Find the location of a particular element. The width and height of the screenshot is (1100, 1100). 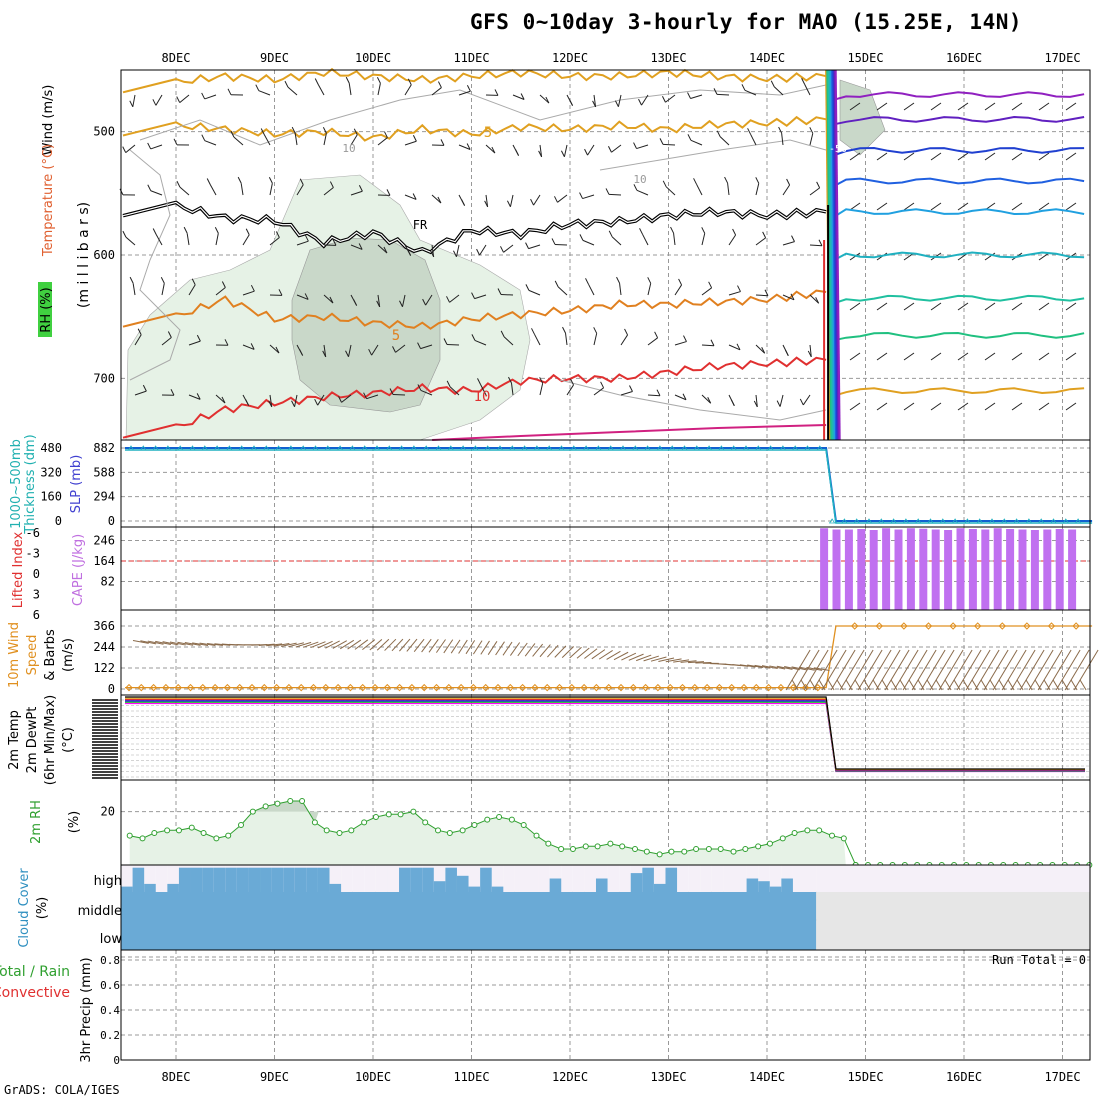

cape-tick: 82 is located at coordinates (108, 582).